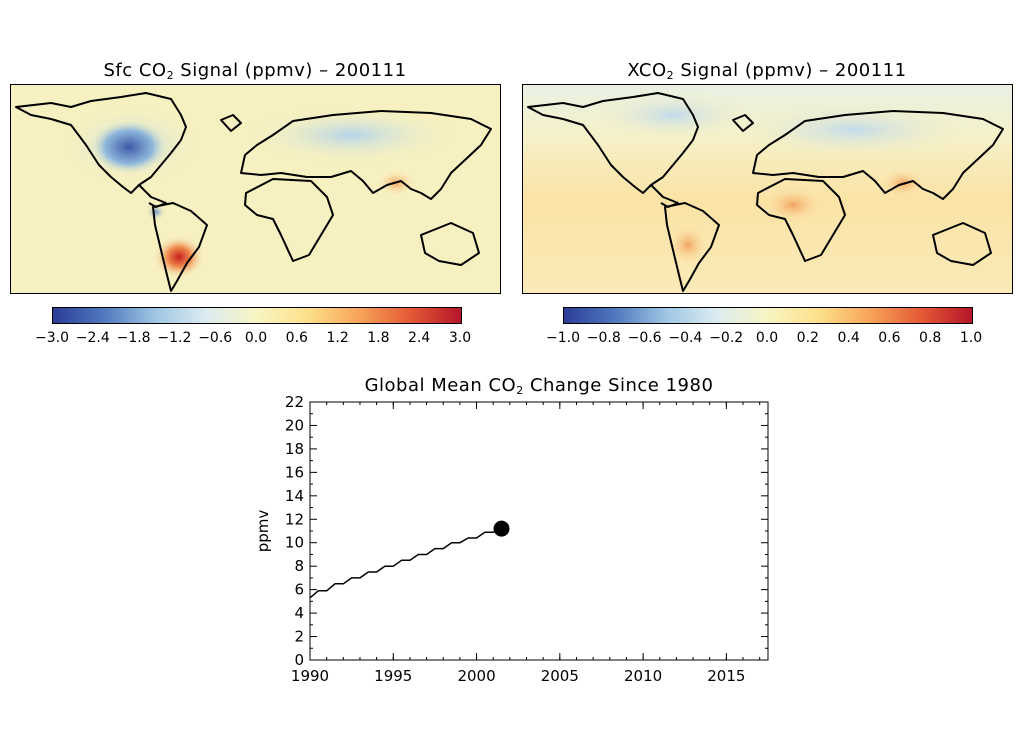  I want to click on sfc-colorbar-tick: −0.6, so click(215, 338).